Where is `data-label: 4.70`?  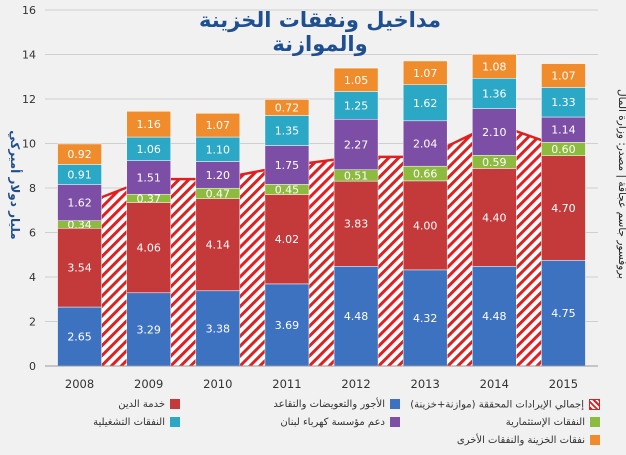 data-label: 4.70 is located at coordinates (563, 208).